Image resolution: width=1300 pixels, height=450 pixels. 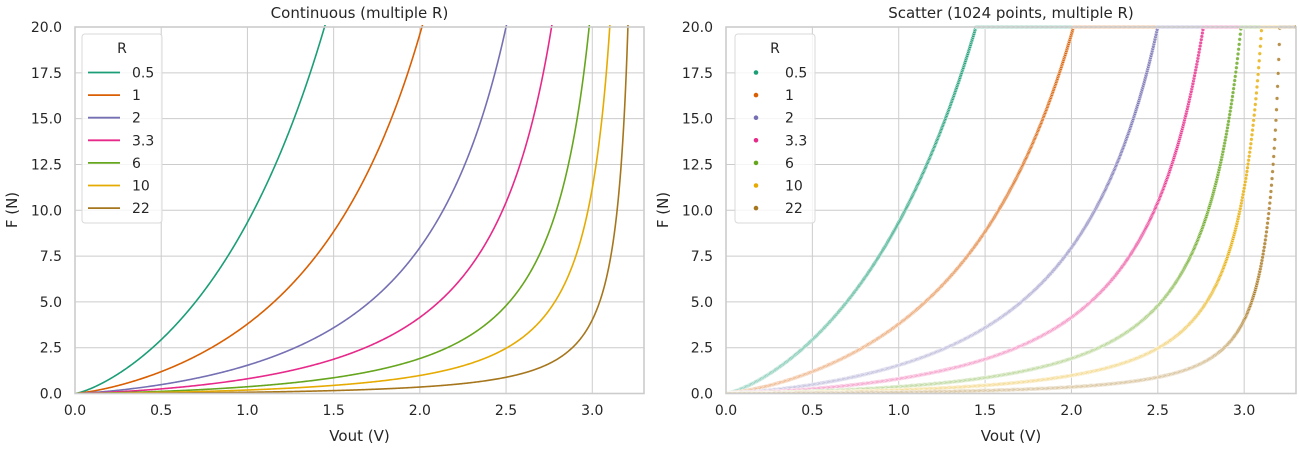 What do you see at coordinates (506, 411) in the screenshot?
I see `x-tick-label: 2.5` at bounding box center [506, 411].